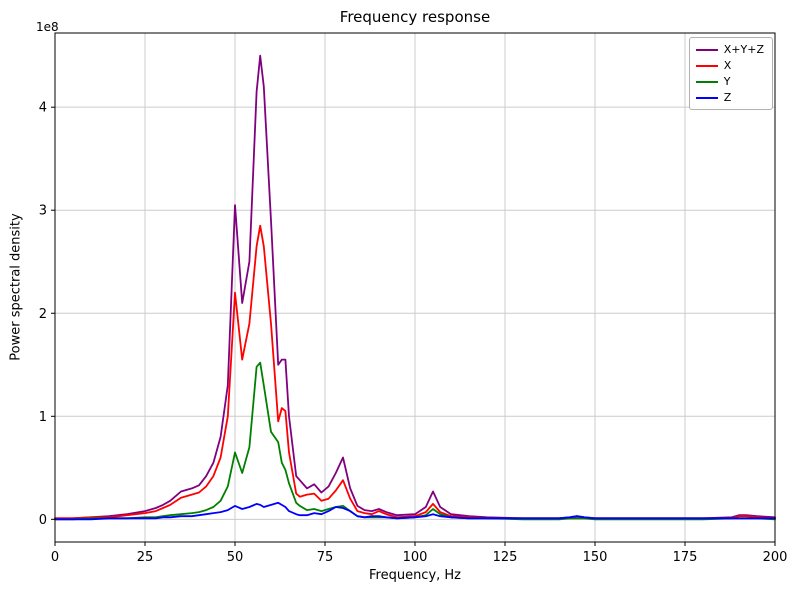 This screenshot has height=600, width=800. I want to click on svg-text: 4, so click(43, 108).